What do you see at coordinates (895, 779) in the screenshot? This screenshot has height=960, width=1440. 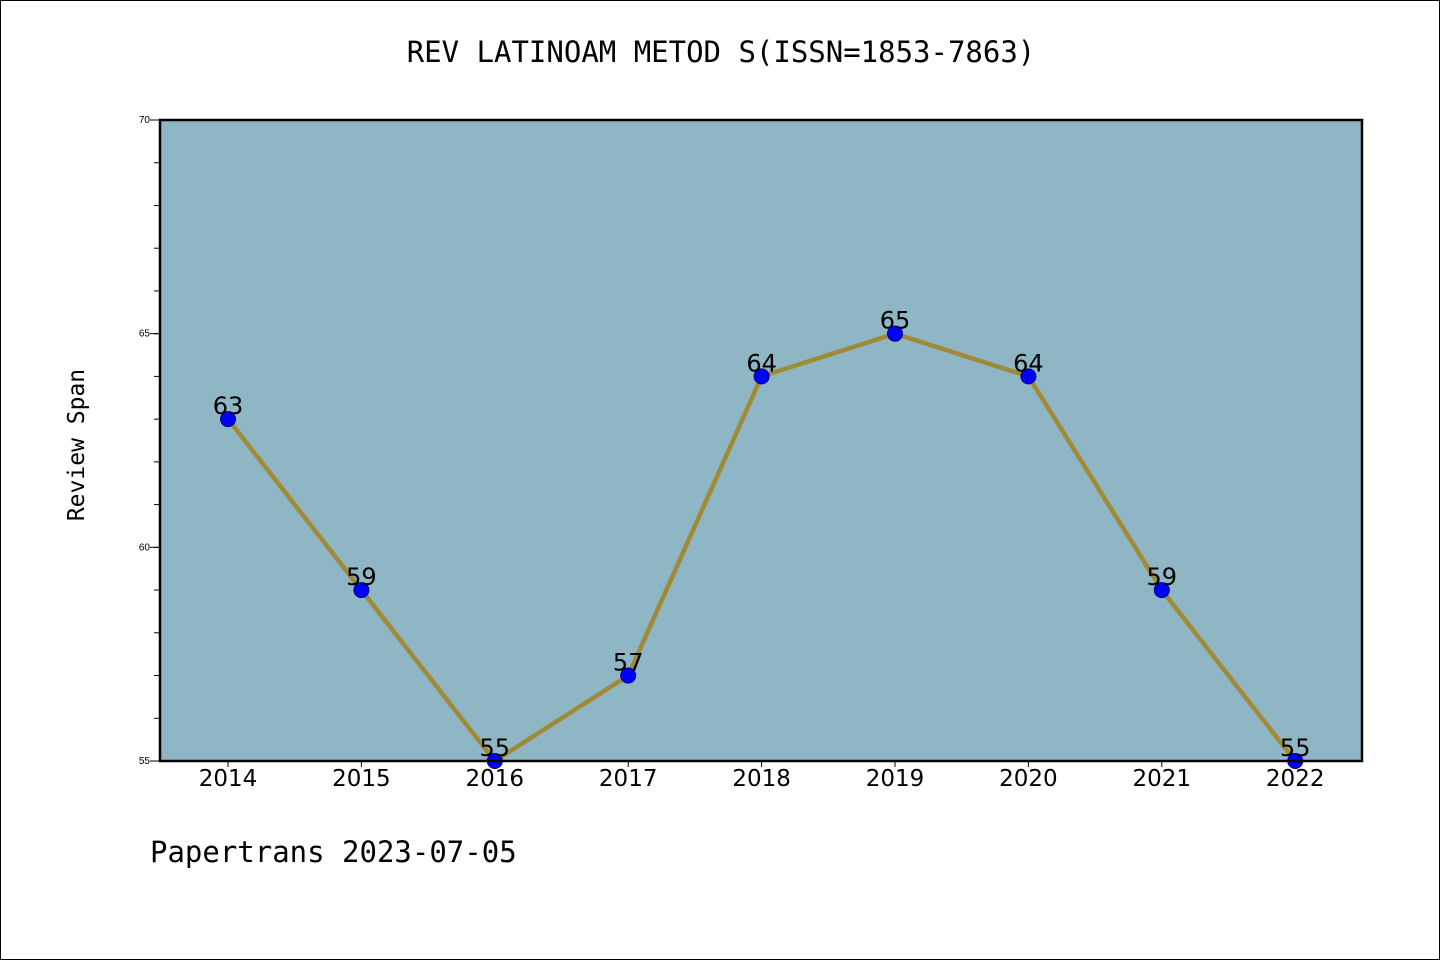 I see `x-tick-label: 2019` at bounding box center [895, 779].